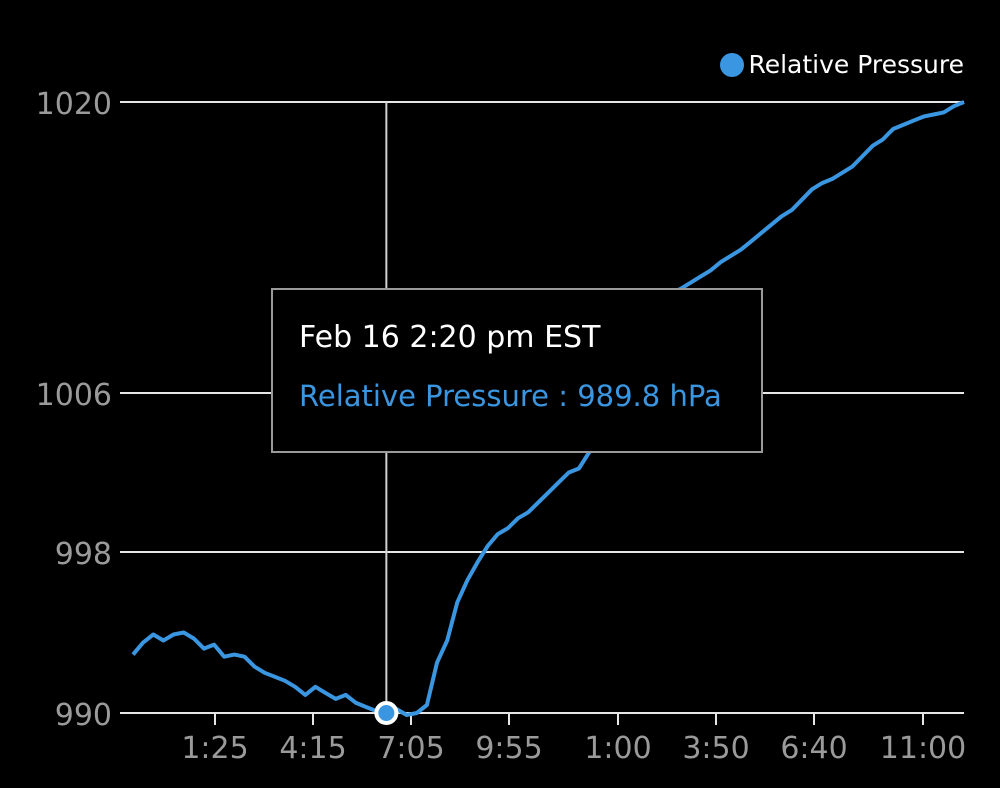 Image resolution: width=1000 pixels, height=788 pixels. Describe the element at coordinates (923, 748) in the screenshot. I see `x-tick-label: 11:00` at that location.